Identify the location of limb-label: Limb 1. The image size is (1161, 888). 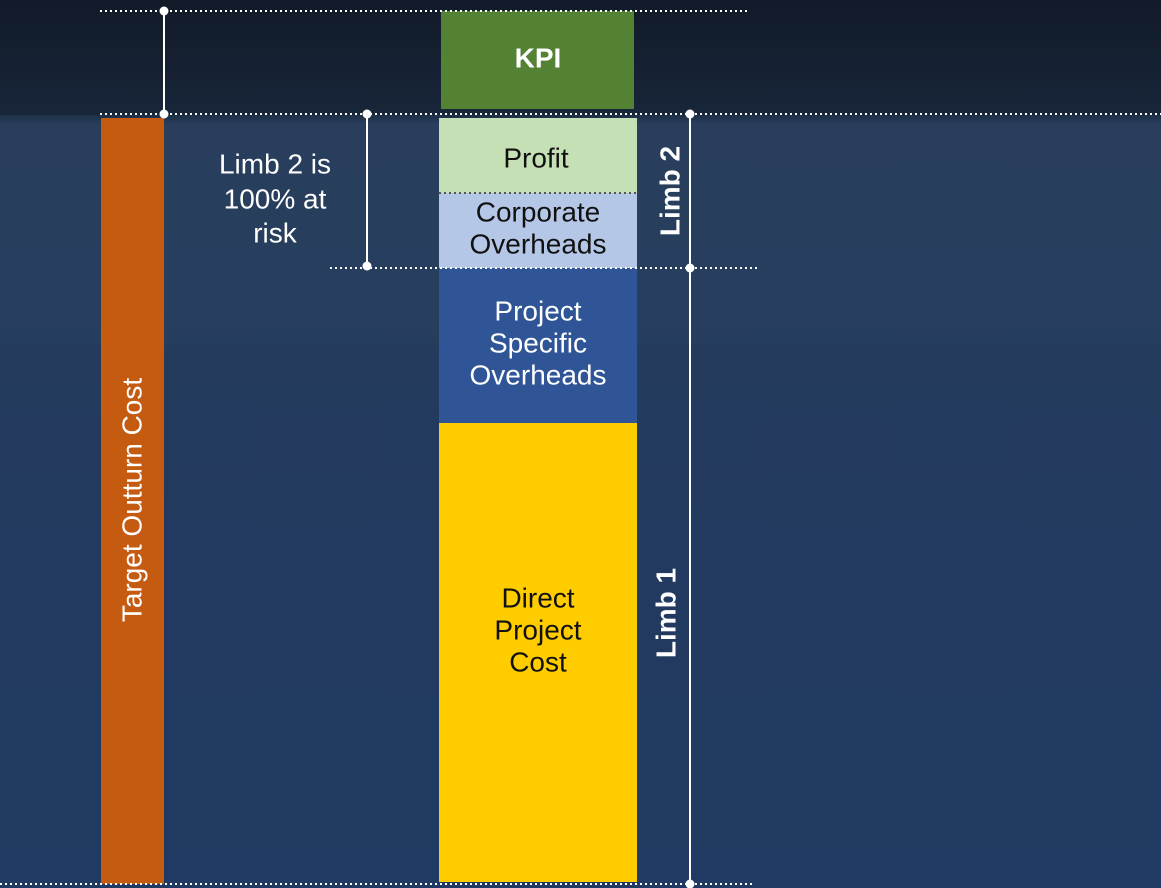
(665, 613).